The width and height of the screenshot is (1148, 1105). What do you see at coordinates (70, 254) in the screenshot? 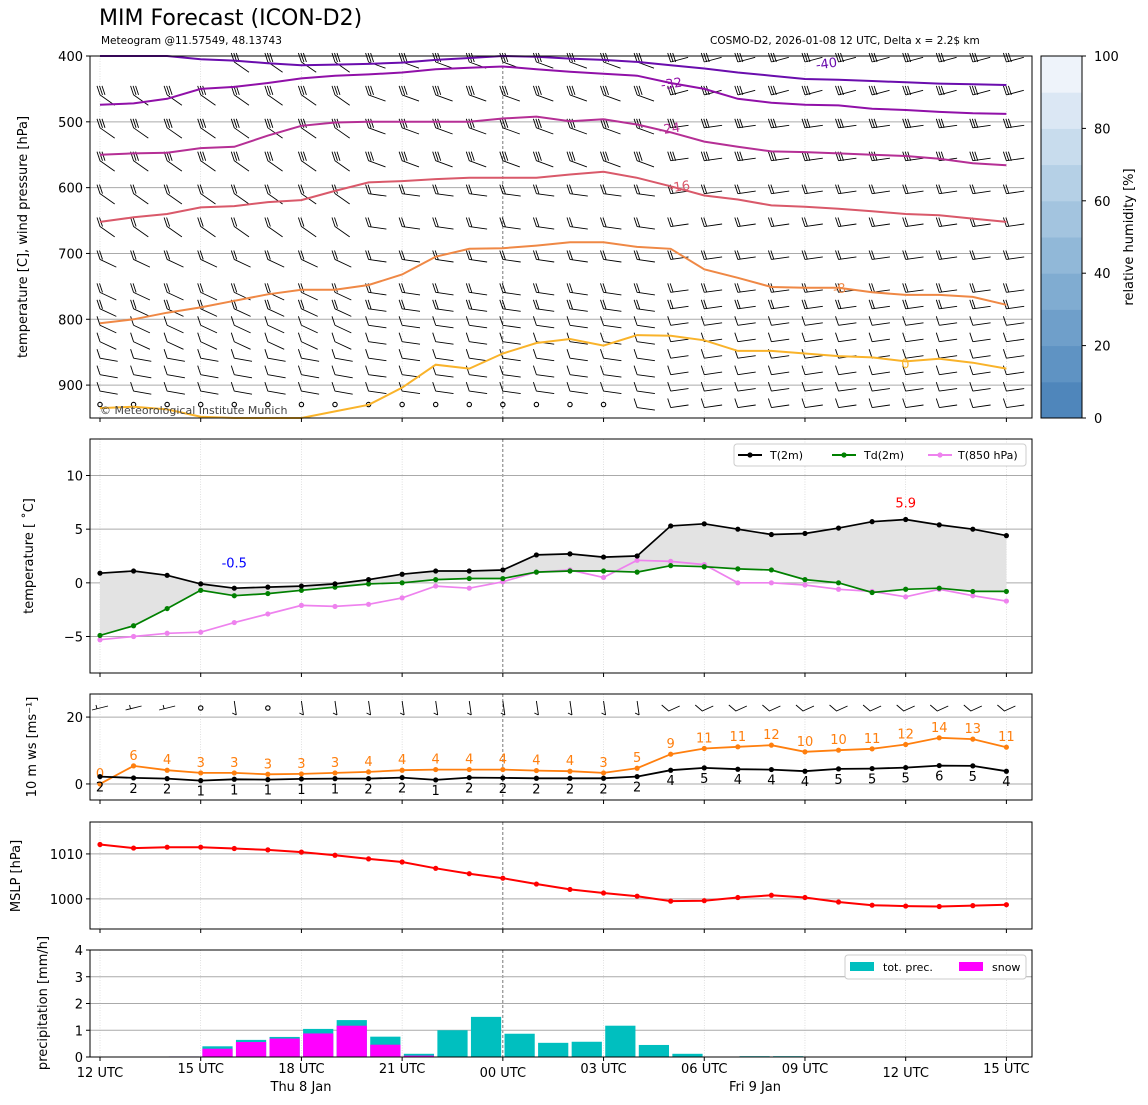
I see `y-tick-label: 700` at bounding box center [70, 254].